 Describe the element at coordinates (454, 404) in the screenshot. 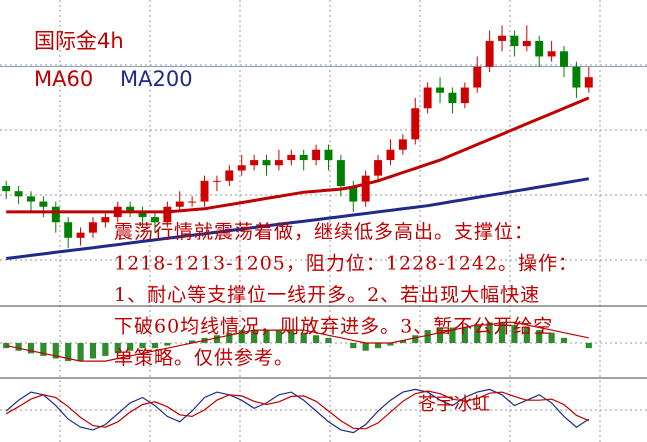

I see `watermark: 苍宇冰虹` at that location.